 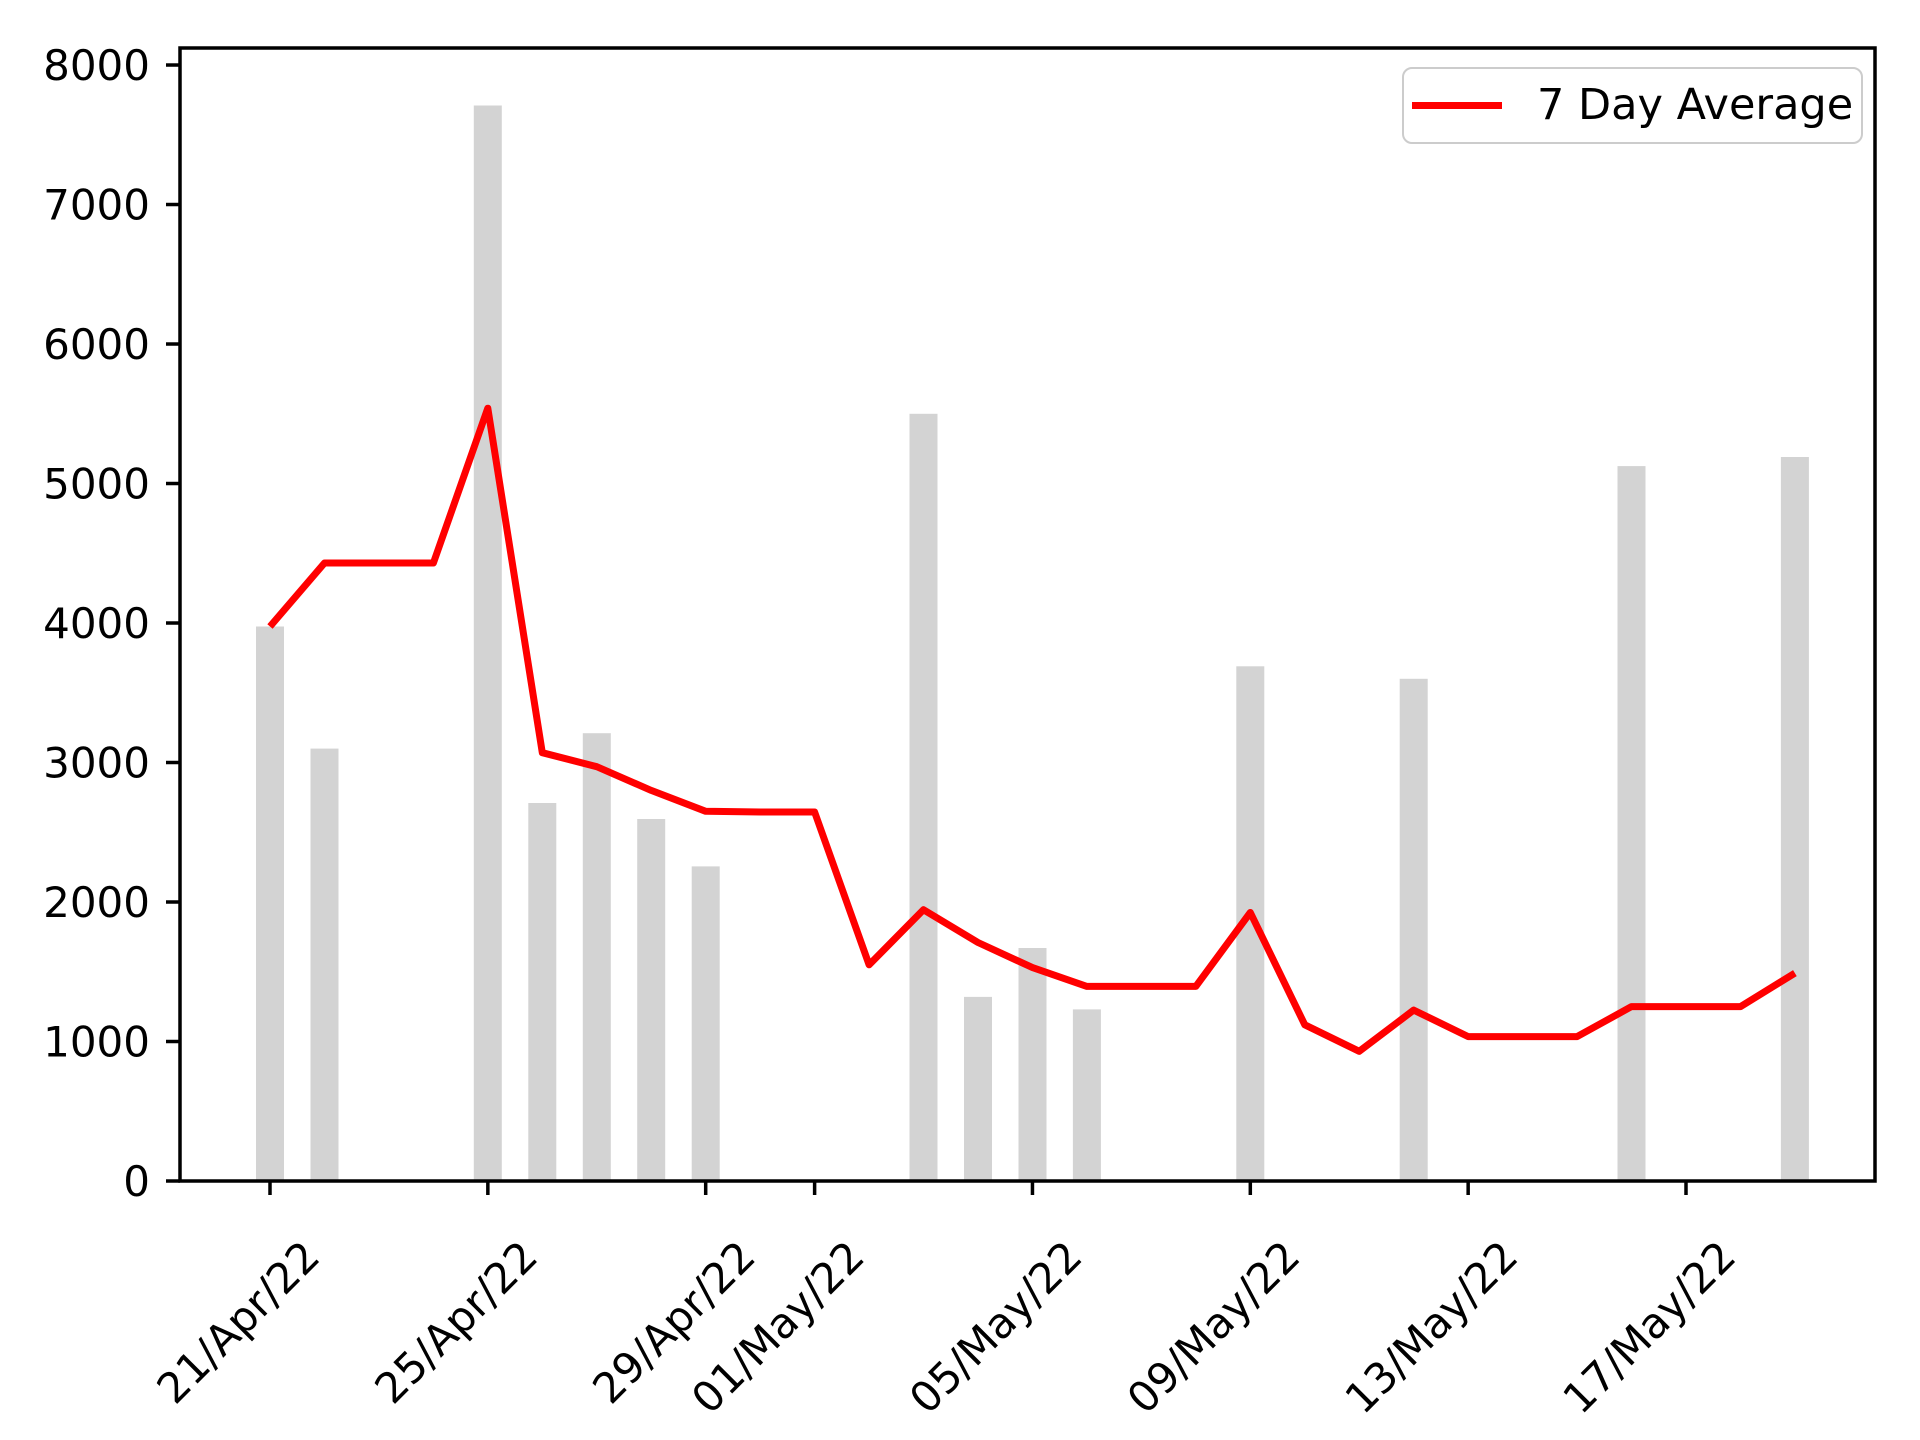 What do you see at coordinates (96, 623) in the screenshot?
I see `y-tick-label: 4000` at bounding box center [96, 623].